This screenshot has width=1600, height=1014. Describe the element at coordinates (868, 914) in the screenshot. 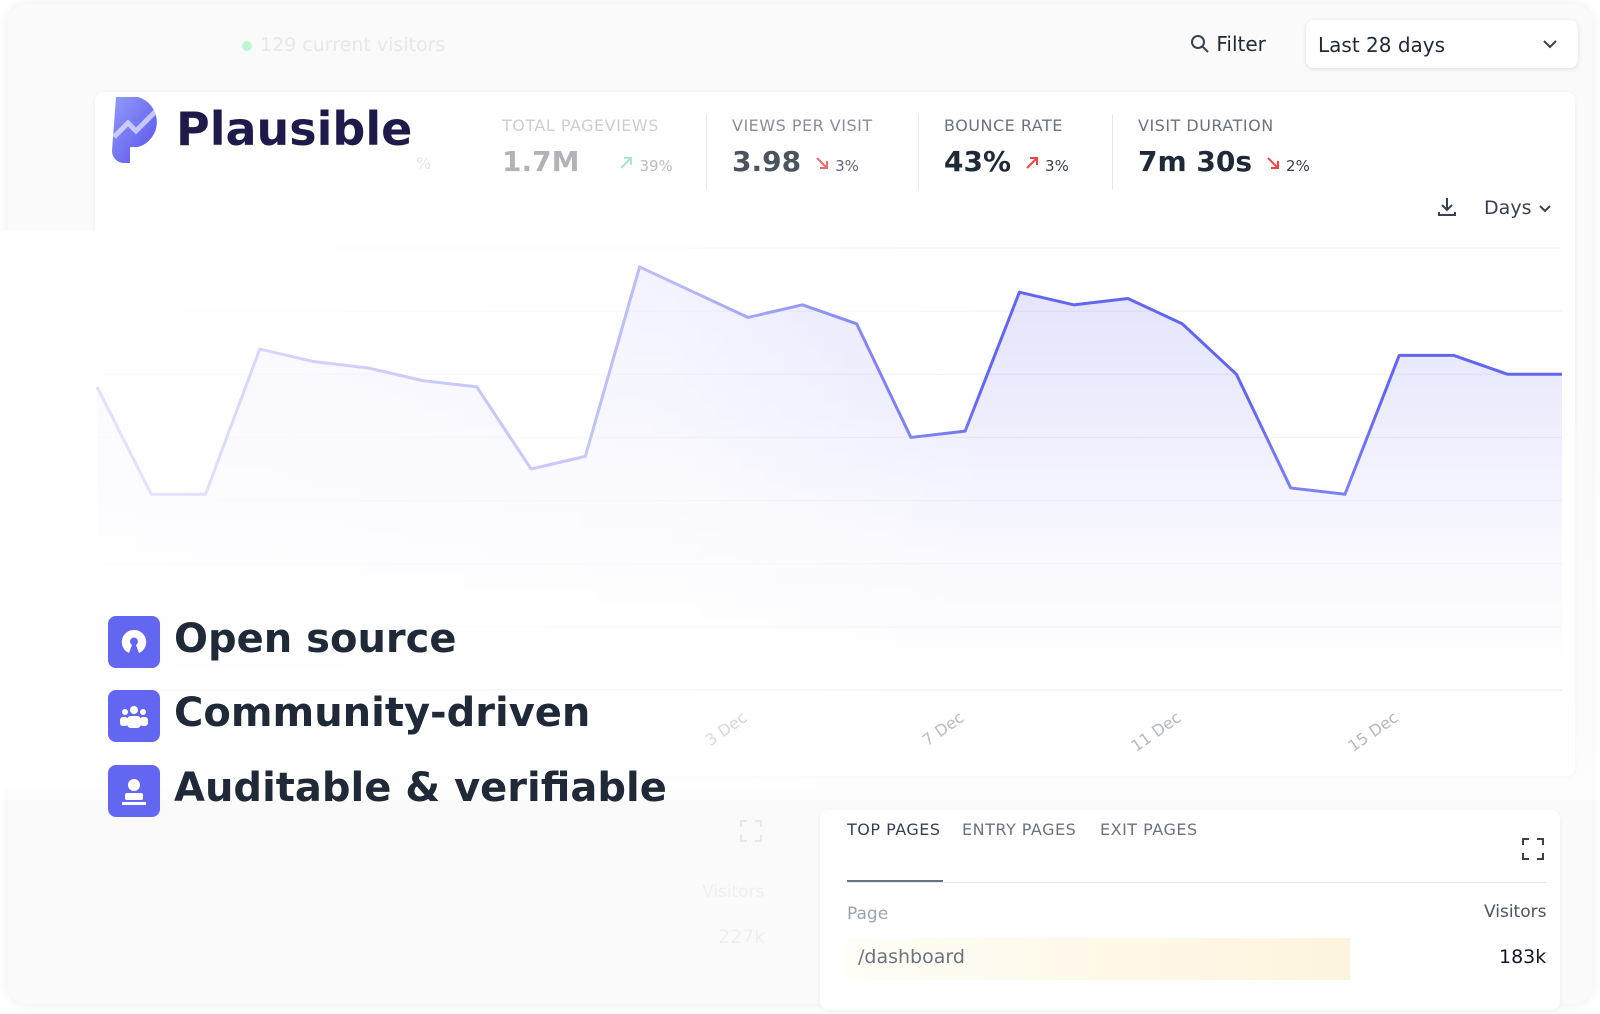

I see `column-header: Page` at that location.